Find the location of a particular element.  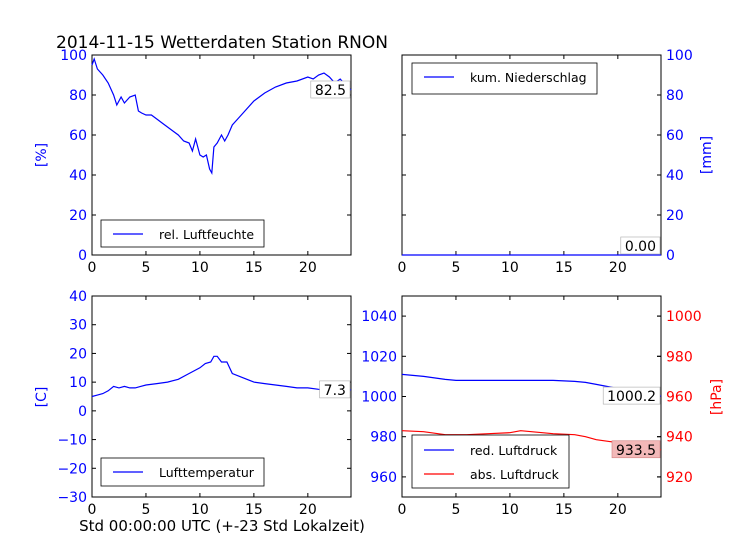

current-value-box-right is located at coordinates (636, 449).